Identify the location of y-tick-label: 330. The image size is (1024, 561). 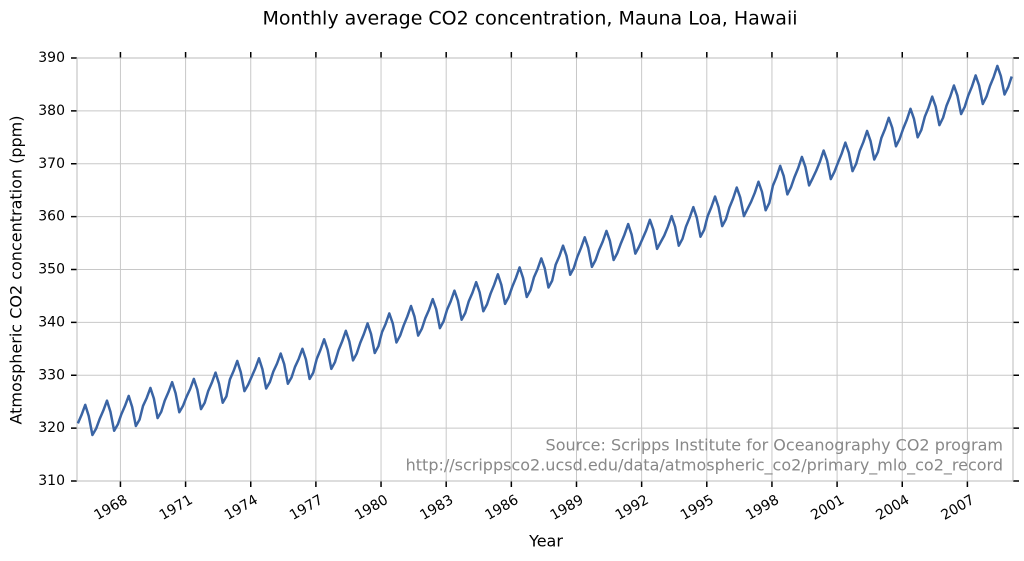
(51, 375).